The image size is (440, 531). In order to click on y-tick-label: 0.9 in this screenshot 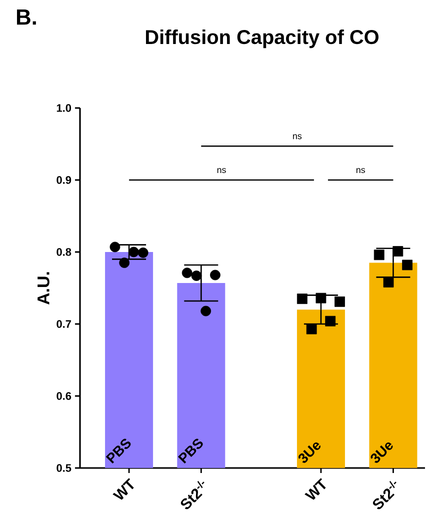, I will do `click(64, 180)`.